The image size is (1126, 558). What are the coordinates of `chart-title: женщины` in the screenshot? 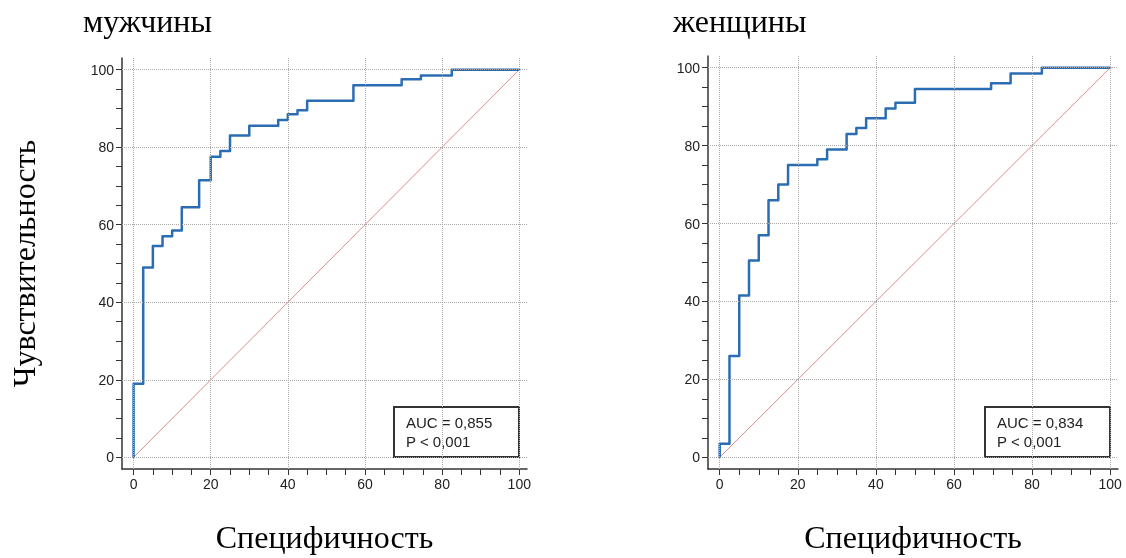 It's located at (739, 21).